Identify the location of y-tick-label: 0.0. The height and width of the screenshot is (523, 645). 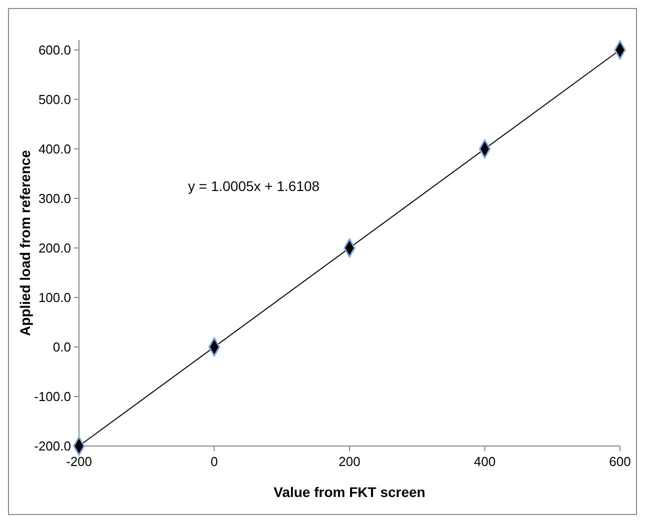
(61, 347).